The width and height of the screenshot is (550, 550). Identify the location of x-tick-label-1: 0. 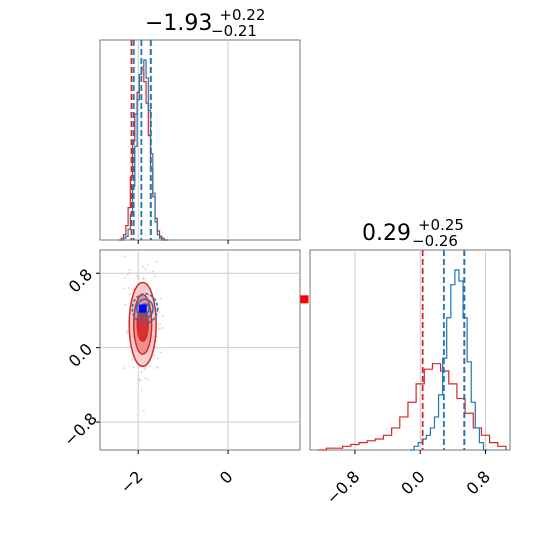
(226, 477).